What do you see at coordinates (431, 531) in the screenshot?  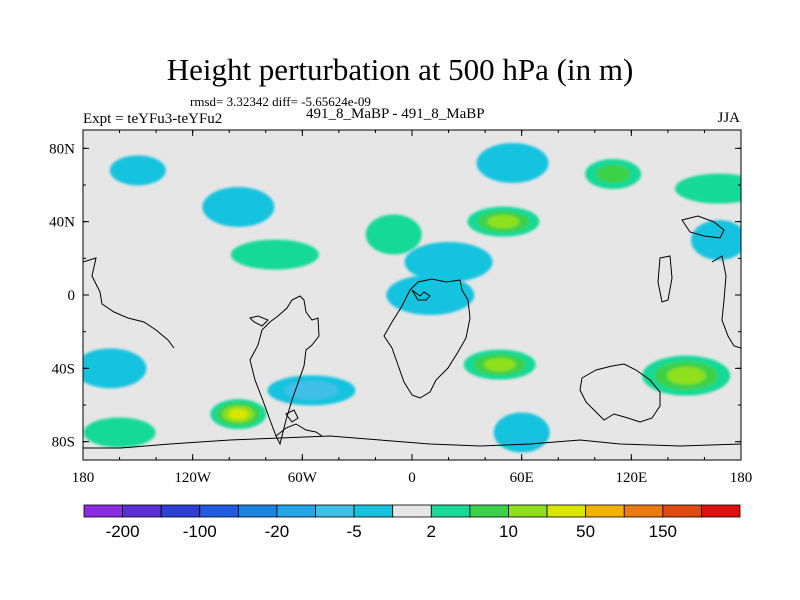 I see `colorbar-label: 2` at bounding box center [431, 531].